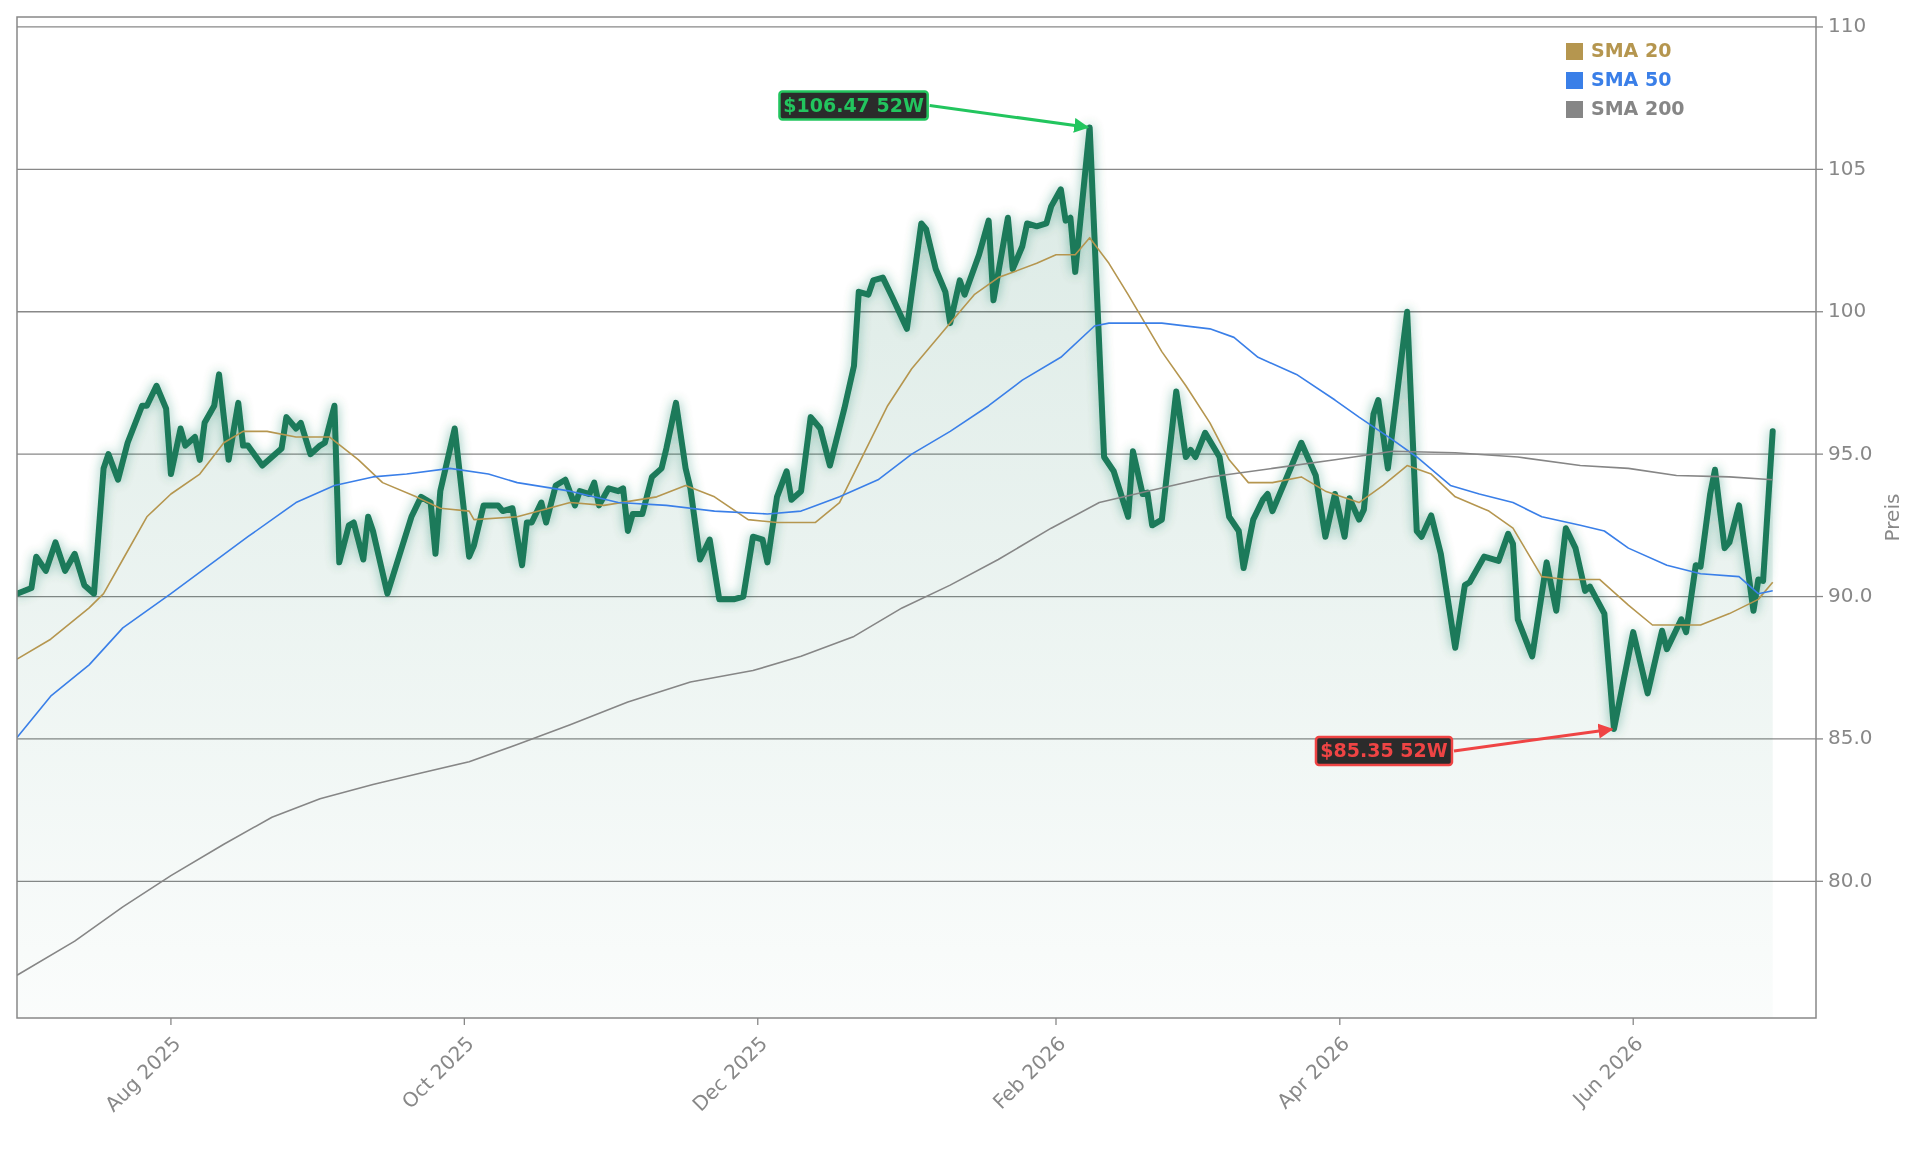 Image resolution: width=1929 pixels, height=1151 pixels. Describe the element at coordinates (1847, 25) in the screenshot. I see `y-tick-label: 110` at that location.